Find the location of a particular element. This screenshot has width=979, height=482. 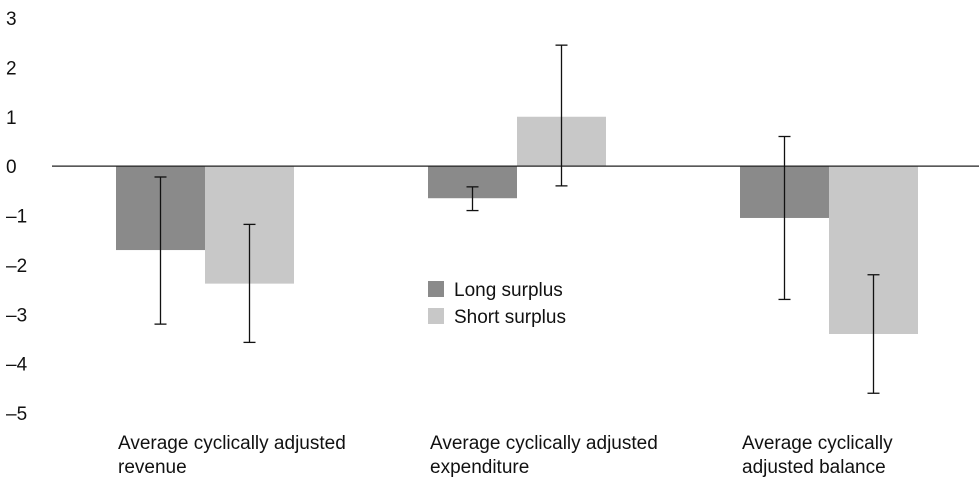

legend-item-short-surplus: Short surplus is located at coordinates (497, 317).